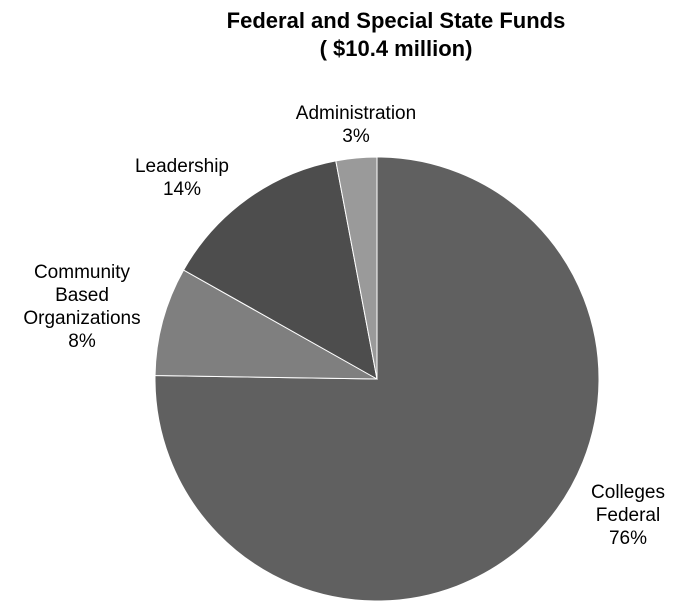  Describe the element at coordinates (628, 538) in the screenshot. I see `slice-percent-label: 76%` at that location.